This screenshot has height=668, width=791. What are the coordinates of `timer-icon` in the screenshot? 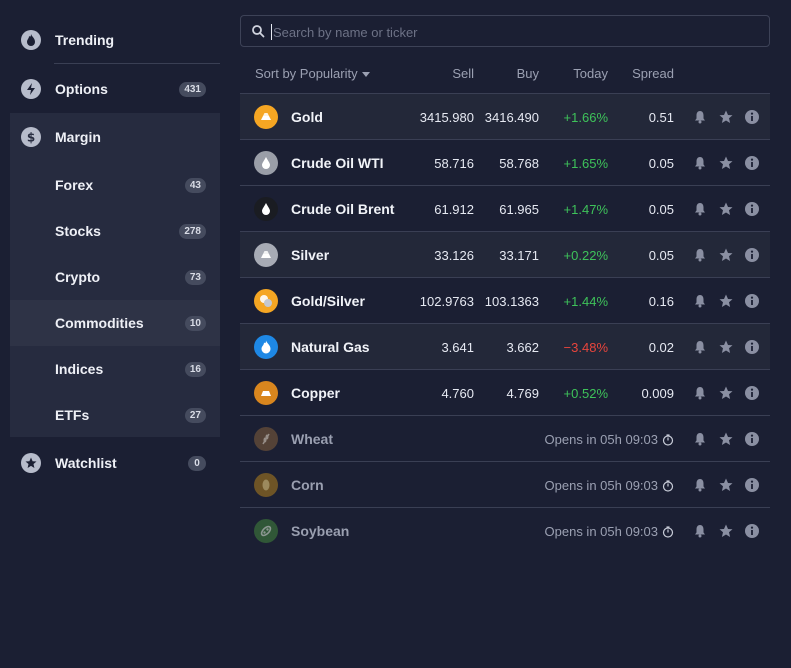 It's located at (668, 485).